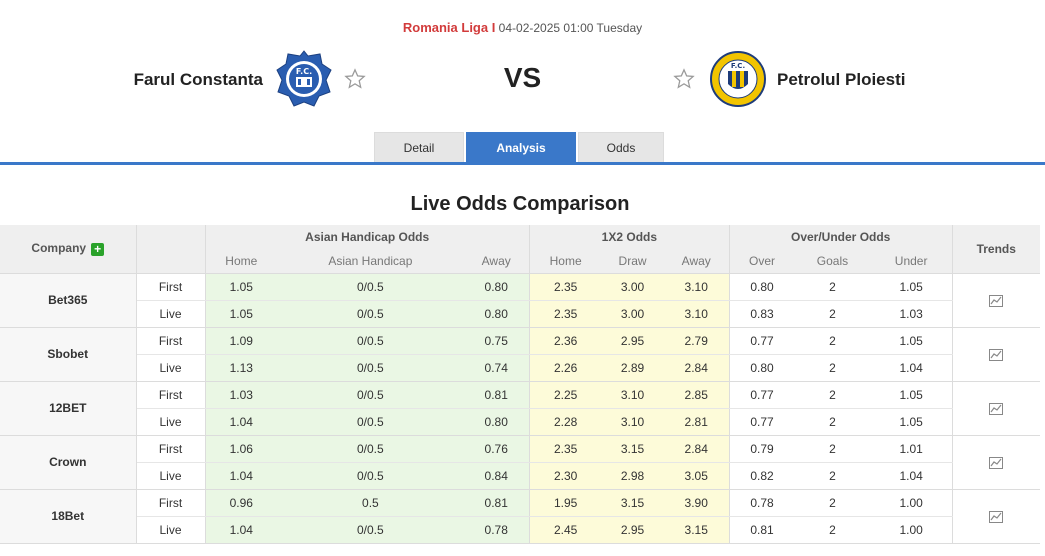  What do you see at coordinates (565, 368) in the screenshot?
I see `odds-cell-x12: 2.26` at bounding box center [565, 368].